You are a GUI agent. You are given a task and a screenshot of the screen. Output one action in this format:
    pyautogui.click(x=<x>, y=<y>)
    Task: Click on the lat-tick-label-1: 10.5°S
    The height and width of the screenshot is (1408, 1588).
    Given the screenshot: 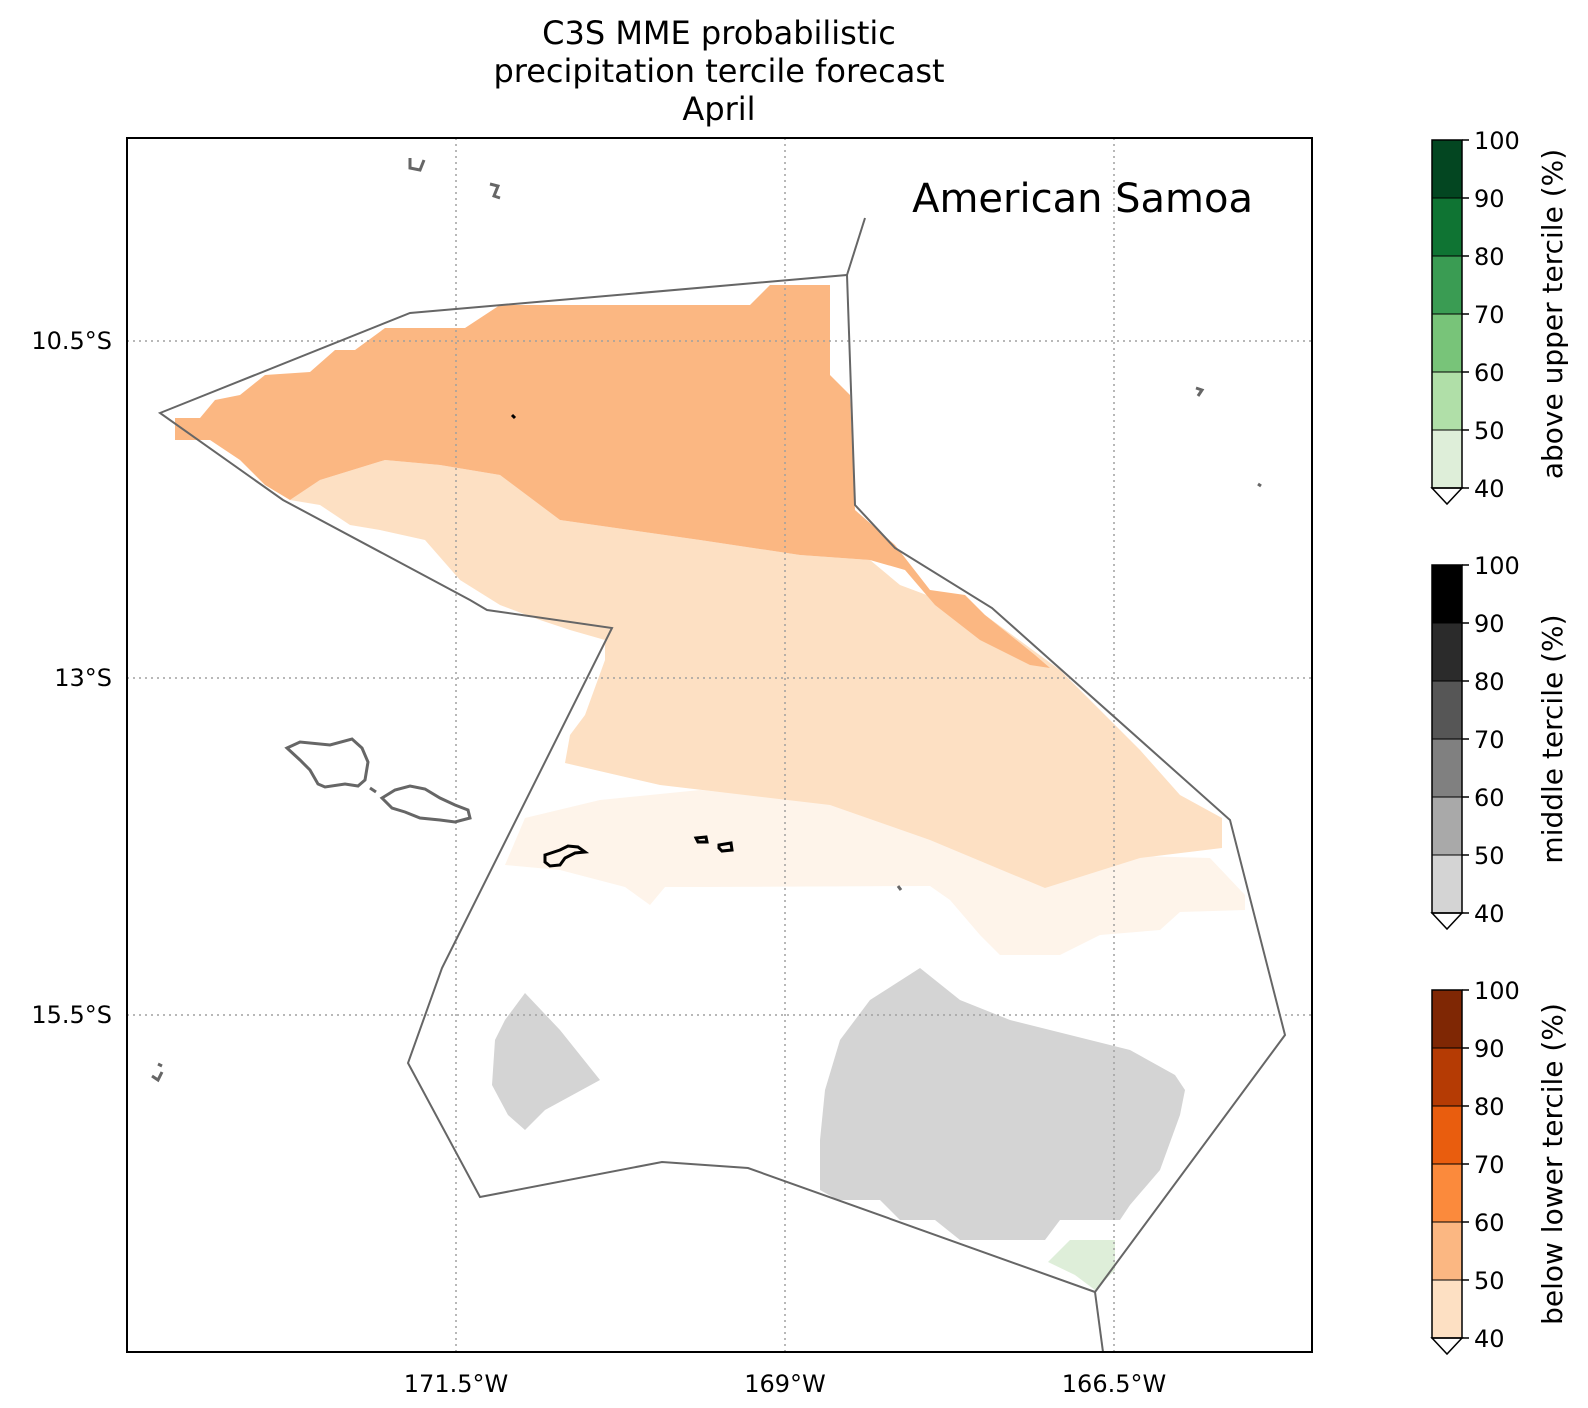 What is the action you would take?
    pyautogui.click(x=71, y=341)
    